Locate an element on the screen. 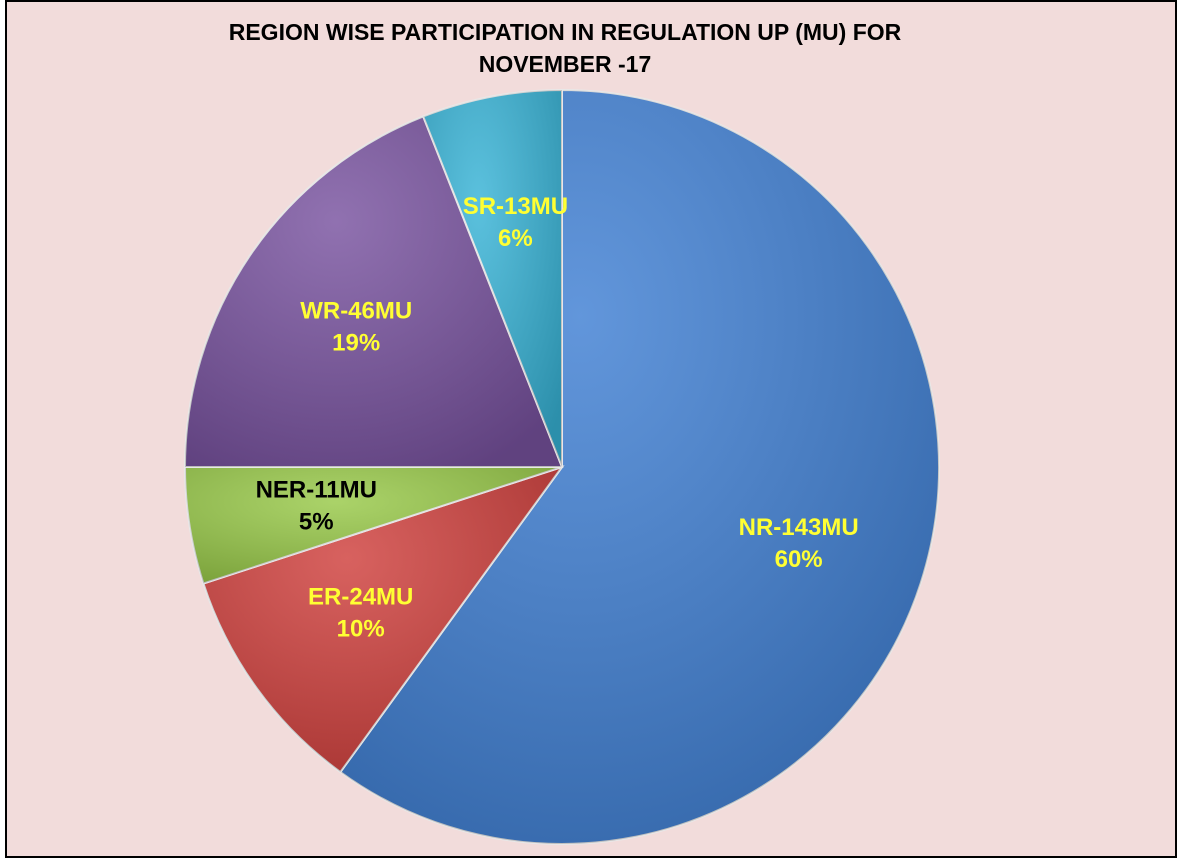  chart-title: NOVEMBER -17 is located at coordinates (565, 64).